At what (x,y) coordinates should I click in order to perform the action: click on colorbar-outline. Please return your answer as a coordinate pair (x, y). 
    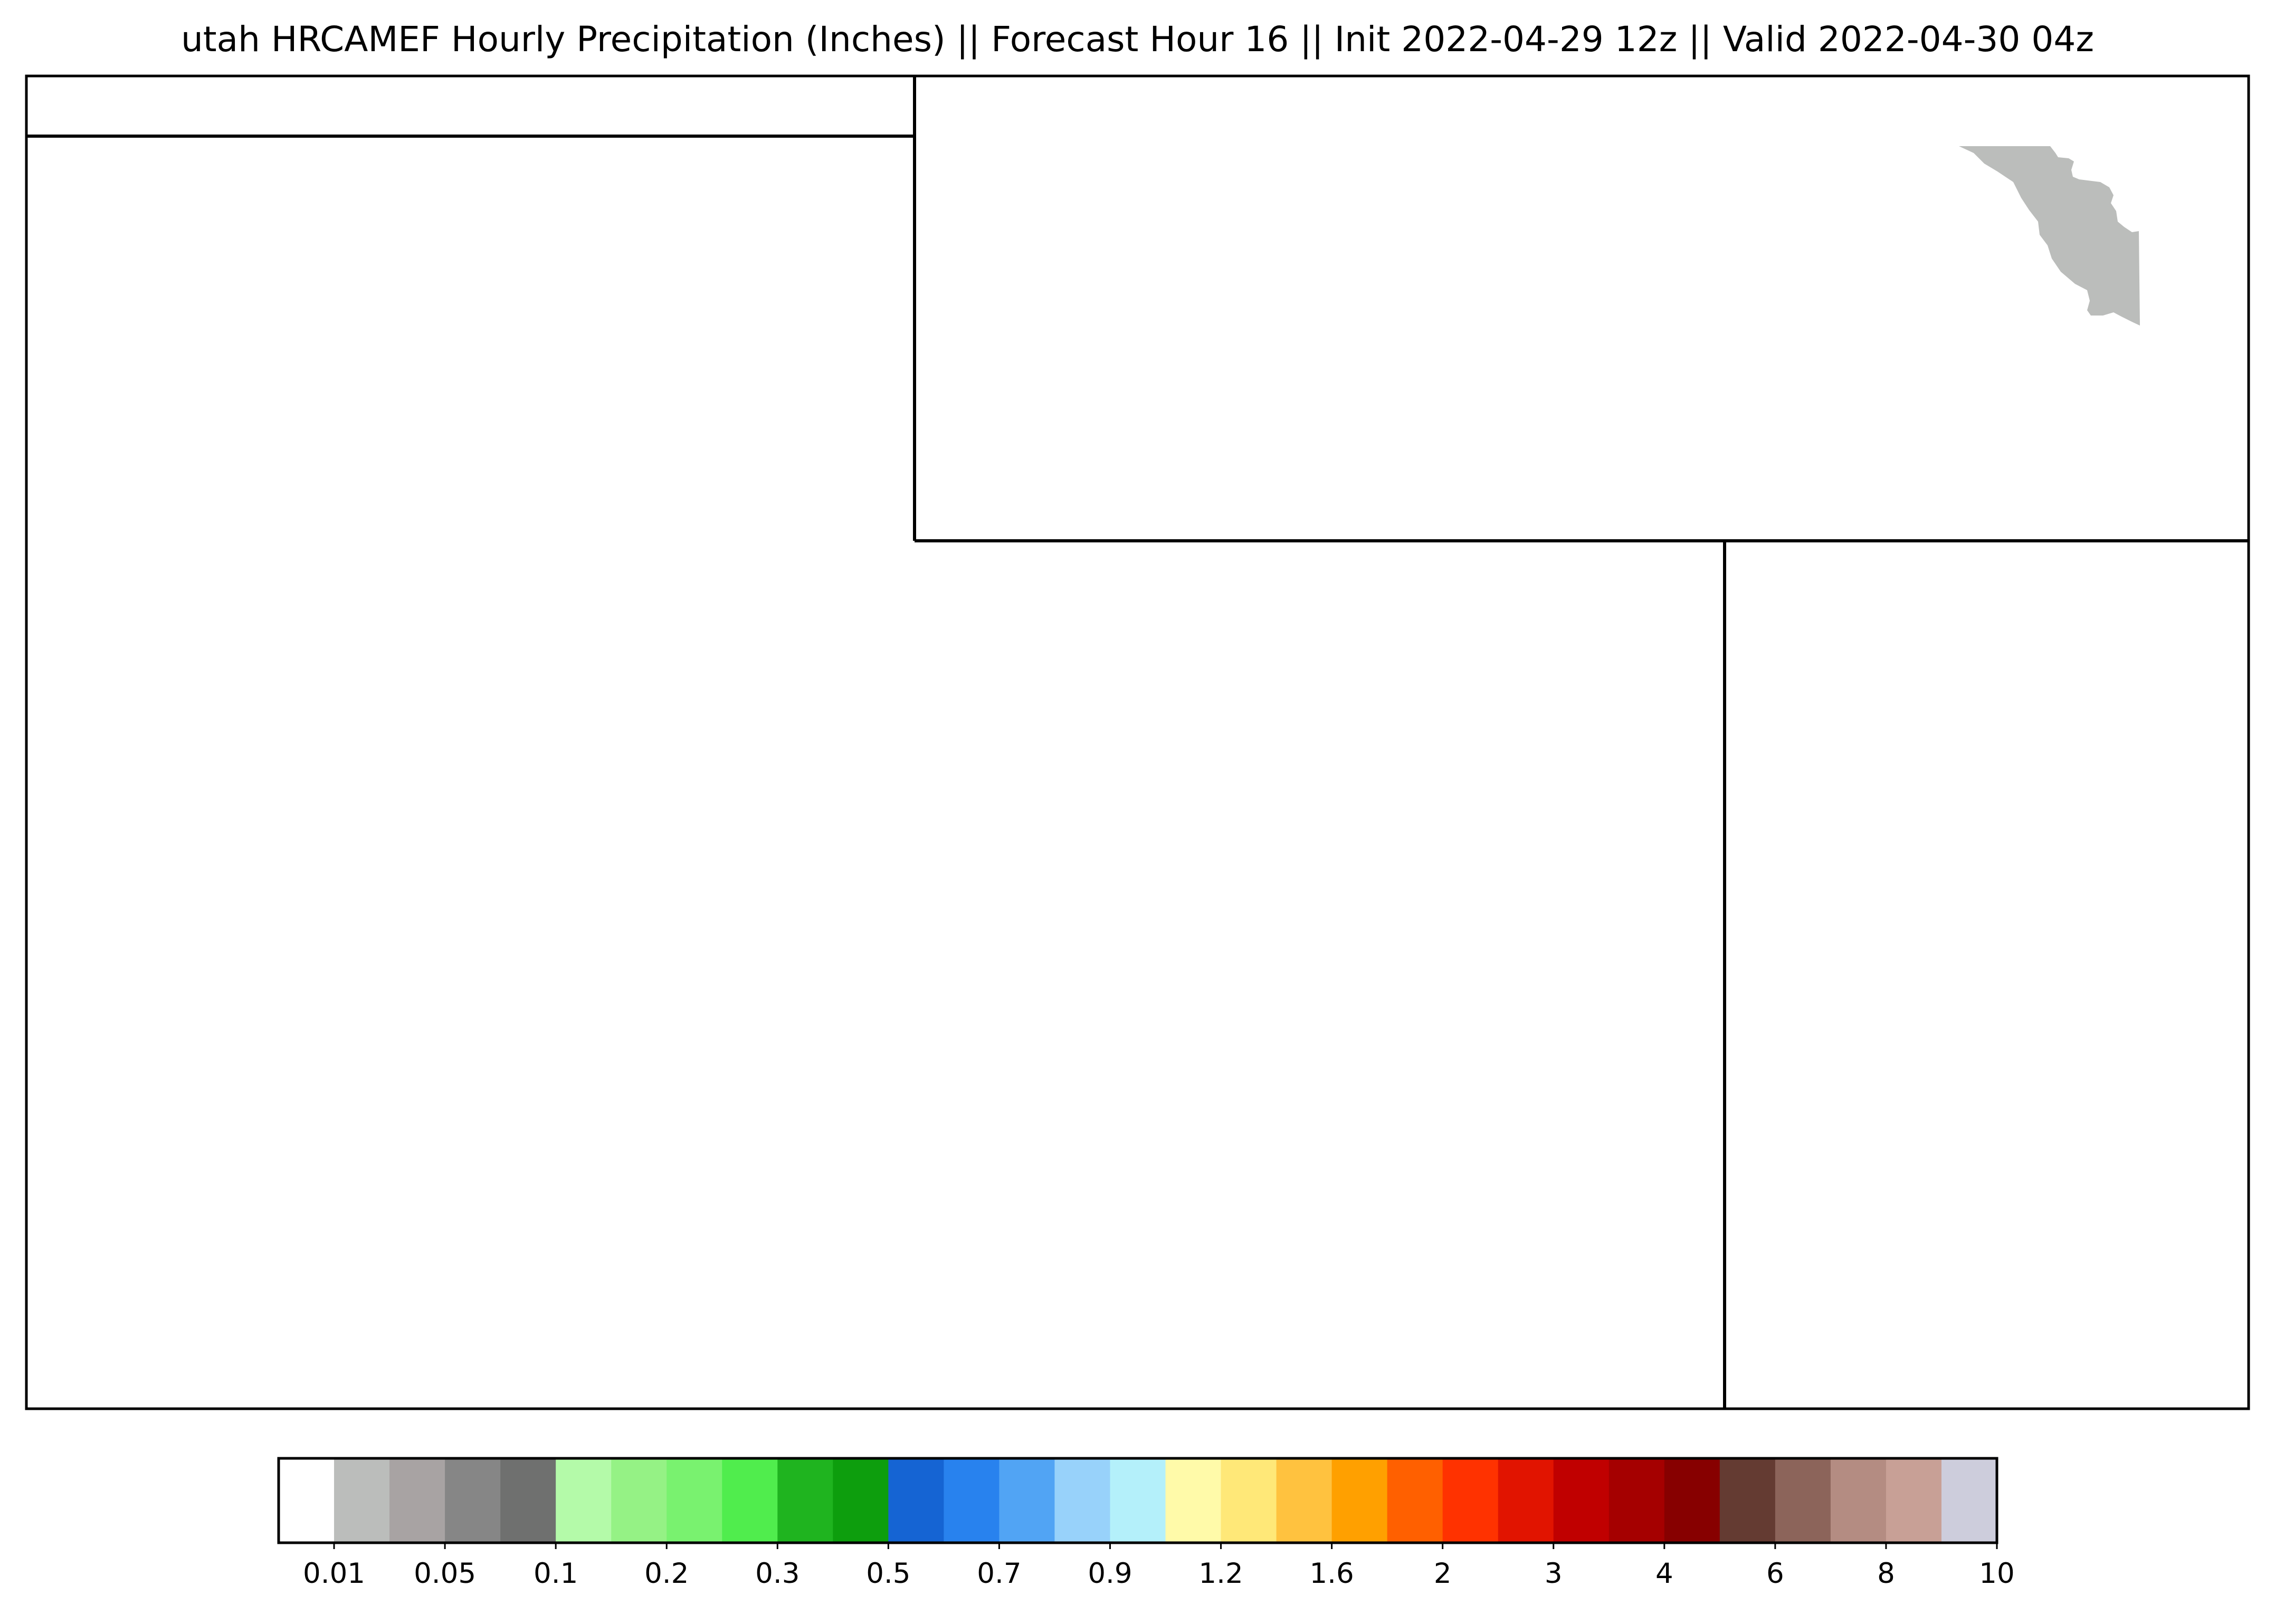
    Looking at the image, I should click on (1137, 1500).